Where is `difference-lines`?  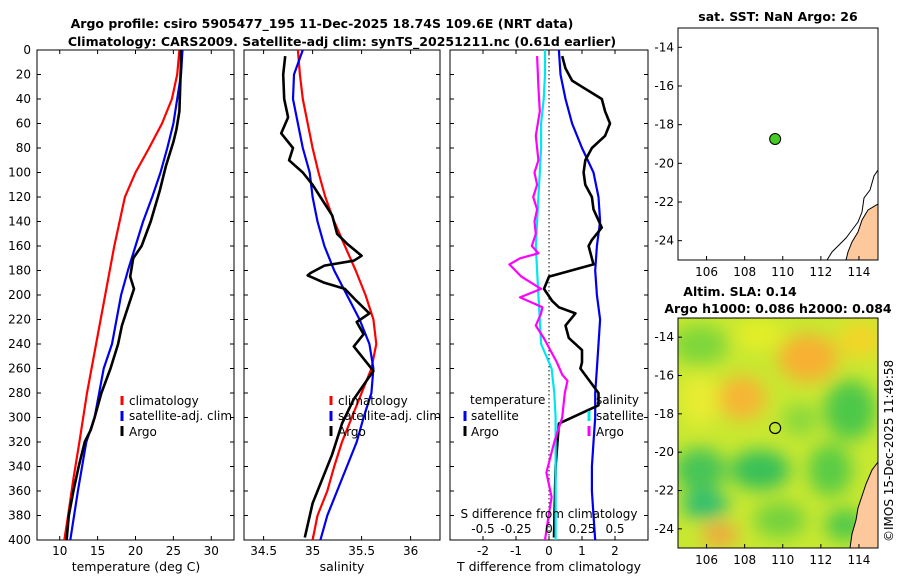 difference-lines is located at coordinates (560, 295).